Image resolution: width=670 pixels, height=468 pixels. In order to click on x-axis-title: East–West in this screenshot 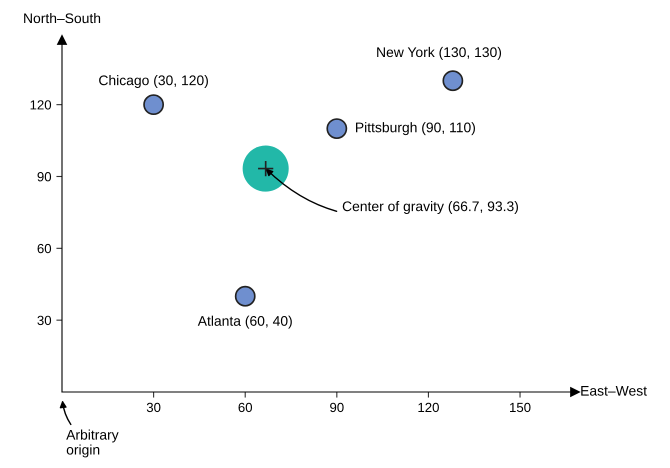, I will do `click(614, 391)`.